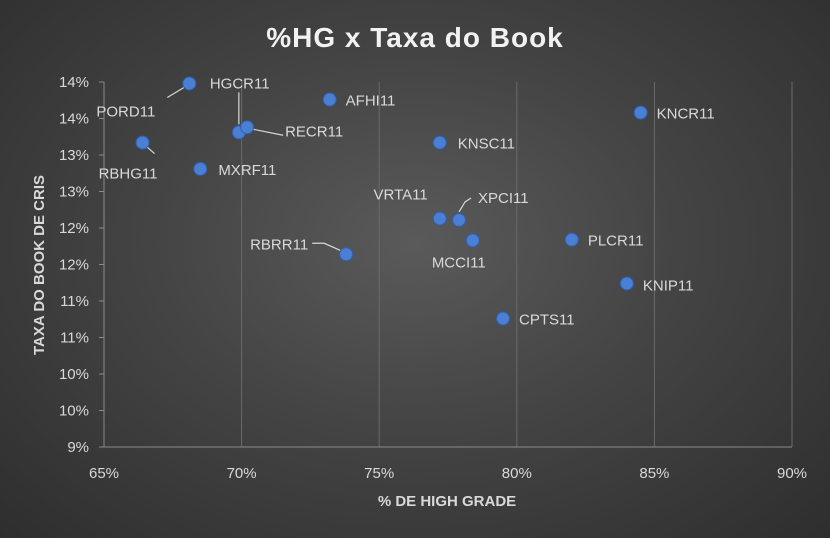  I want to click on data-point-label: KNCR11, so click(686, 114).